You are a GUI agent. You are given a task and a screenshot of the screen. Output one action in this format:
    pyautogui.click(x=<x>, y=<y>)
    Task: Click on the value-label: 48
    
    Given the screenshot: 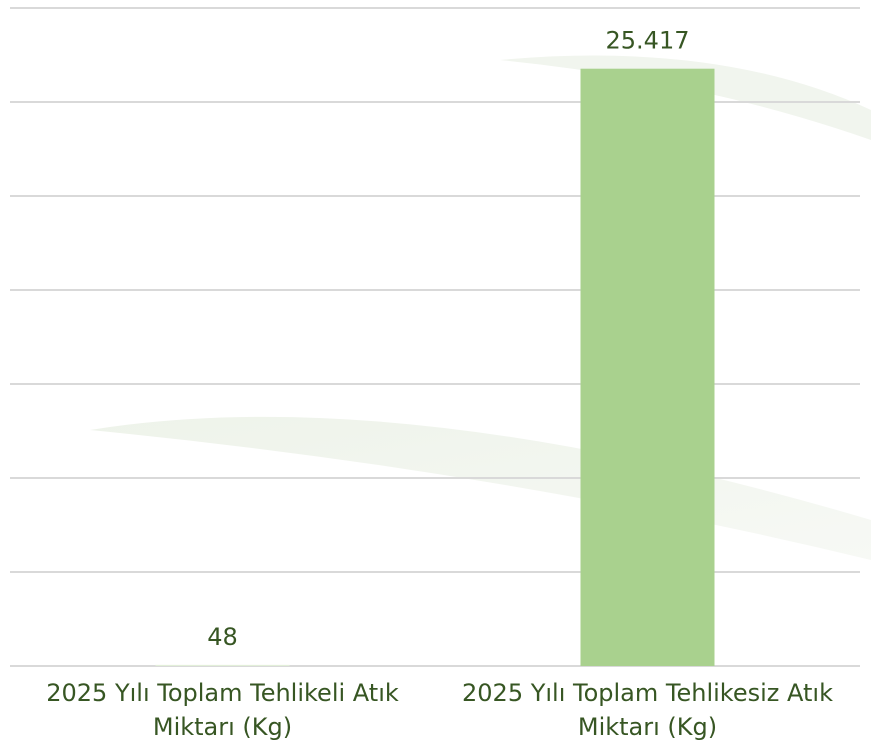 What is the action you would take?
    pyautogui.click(x=222, y=637)
    